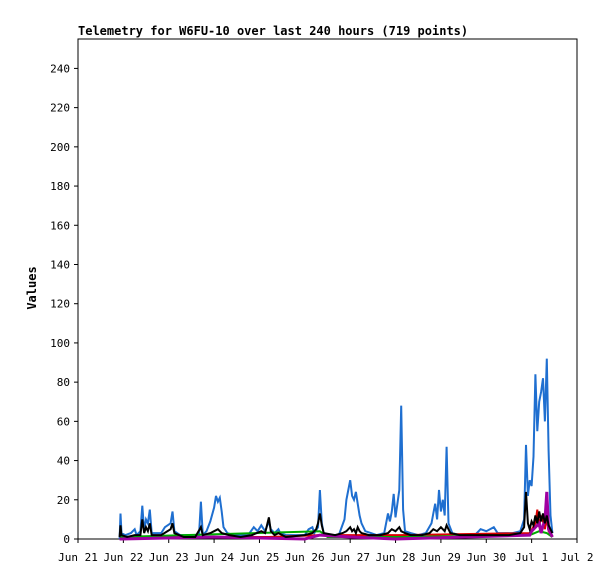  I want to click on y-axis: 0 20 40 60 80 100 120 140 160 180 200 220 240, so click(64, 304).